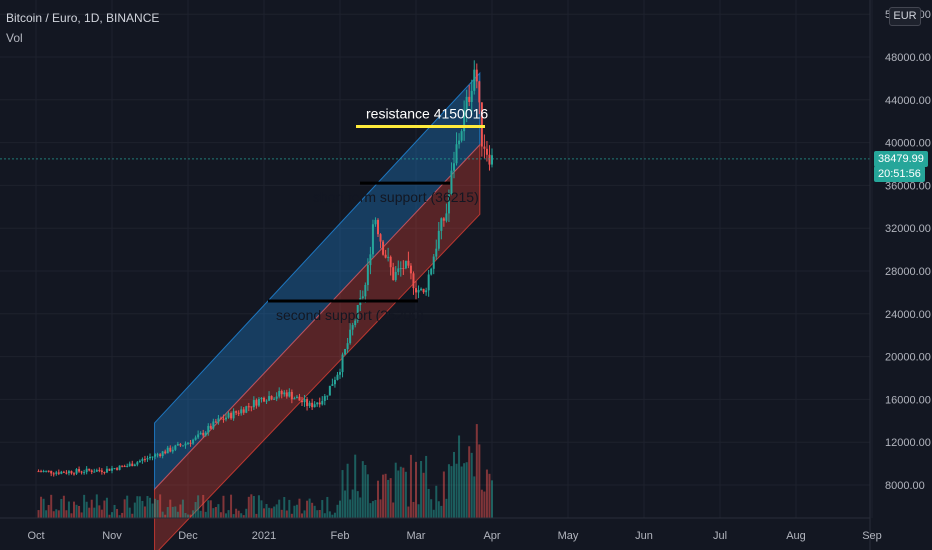  I want to click on x-tick-label: 2021, so click(264, 536).